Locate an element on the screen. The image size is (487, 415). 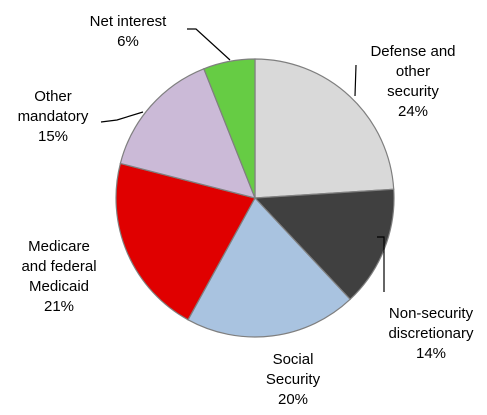
label-percent: 21% is located at coordinates (59, 306).